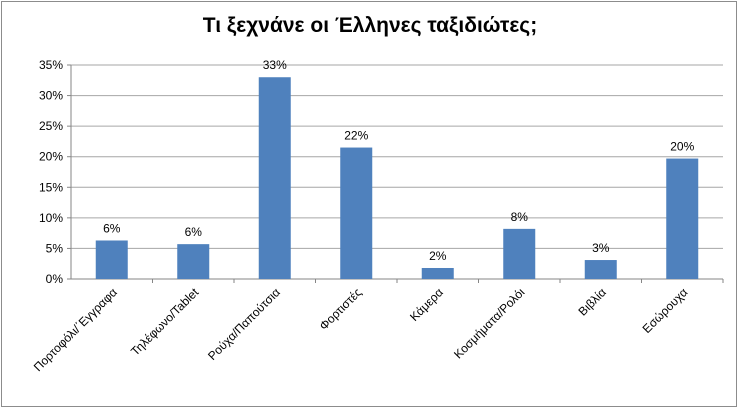 Image resolution: width=740 pixels, height=410 pixels. What do you see at coordinates (75, 329) in the screenshot?
I see `category-label: Πορτοφόλι/΄Εγγραφα` at bounding box center [75, 329].